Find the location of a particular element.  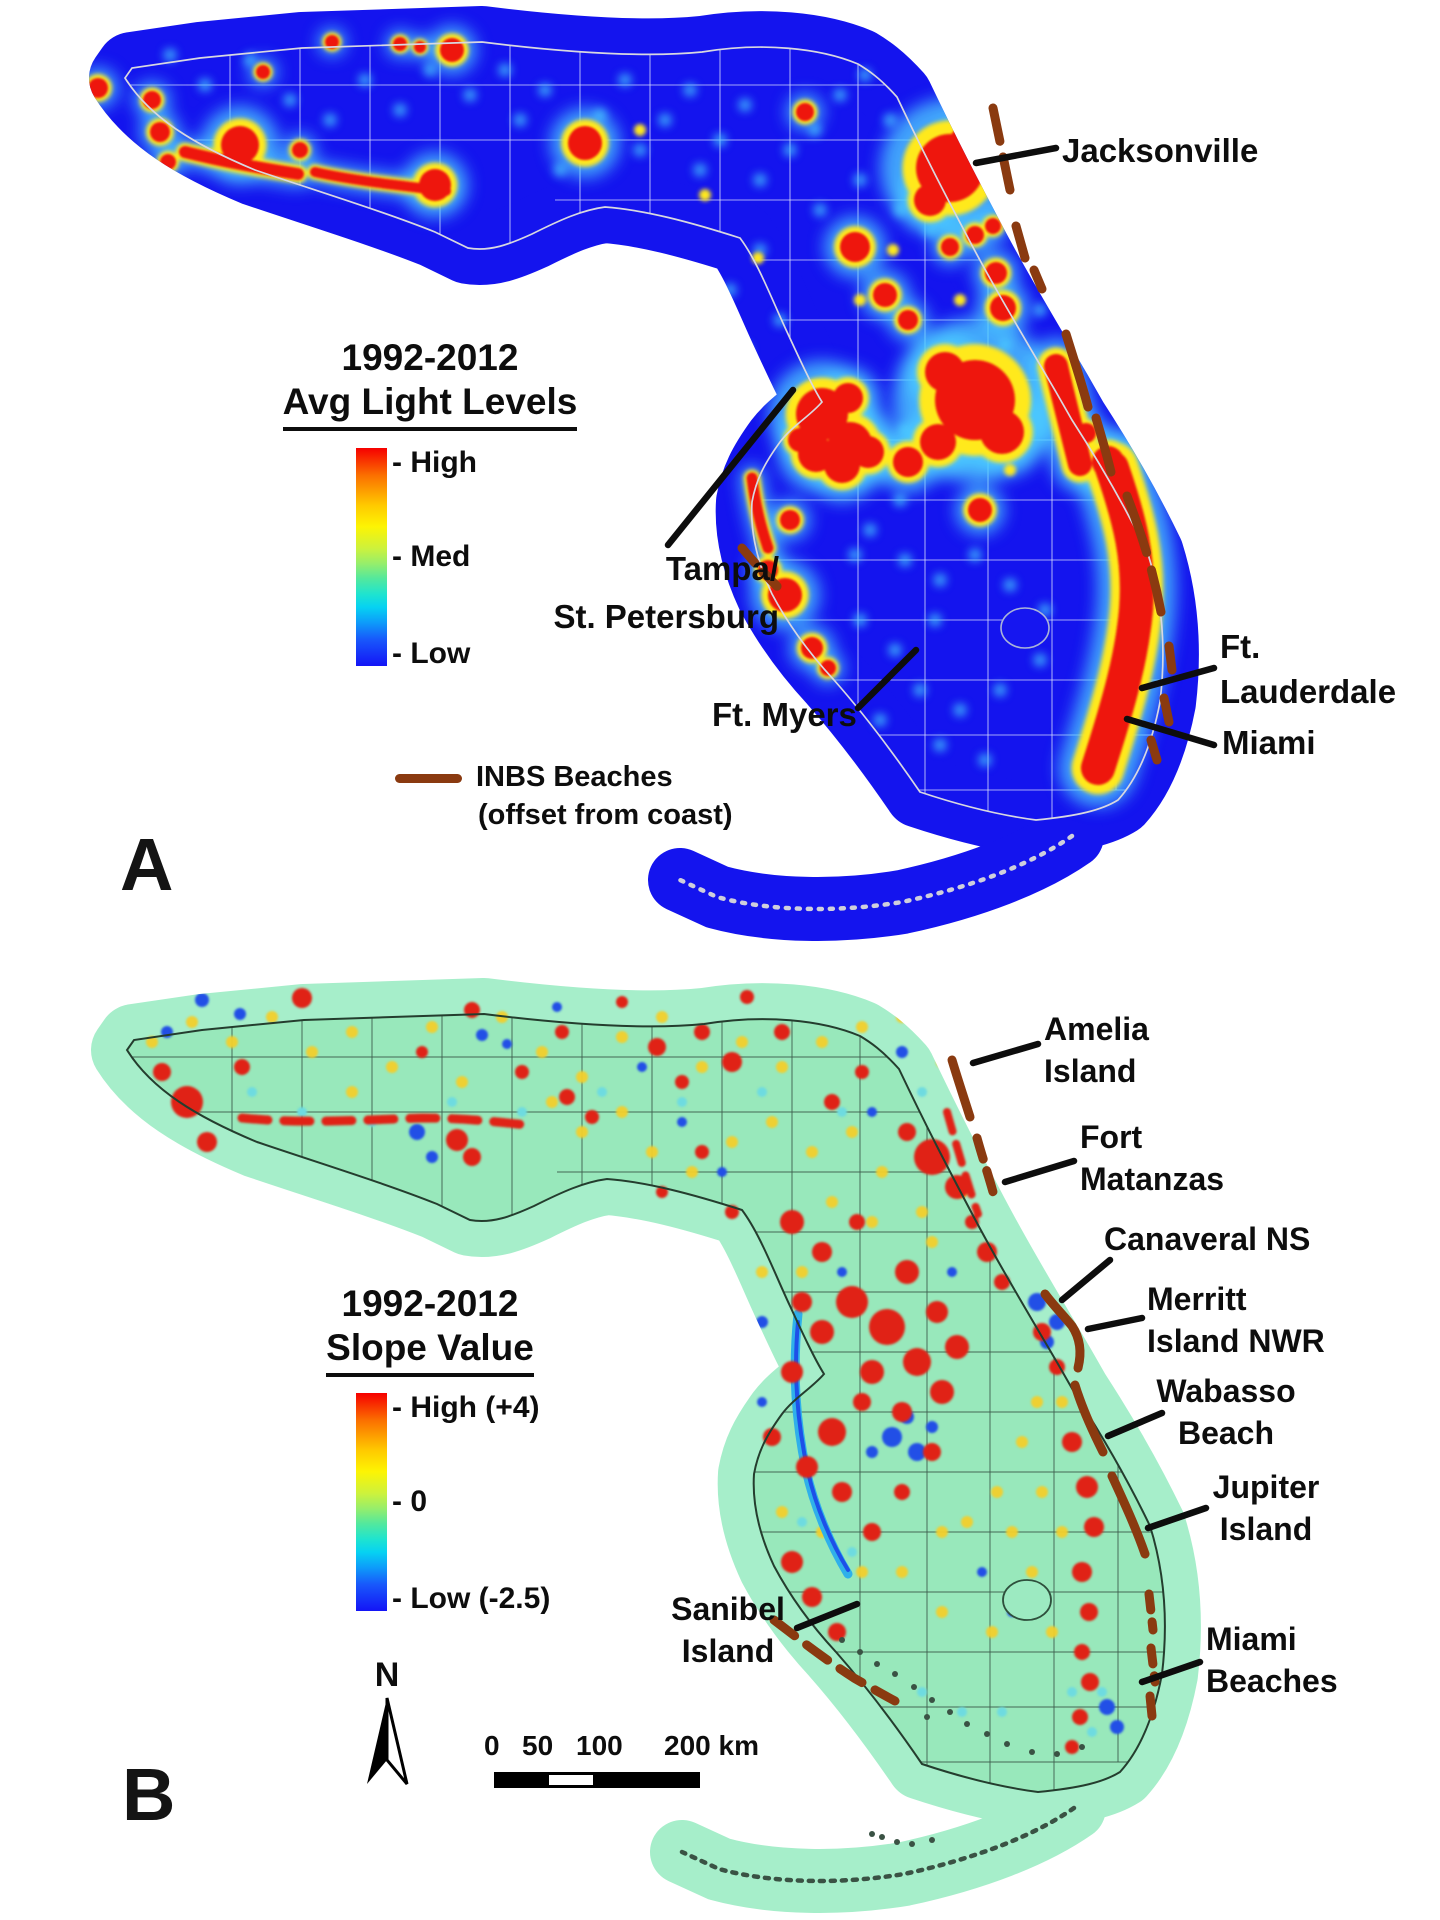

scale-tick-100: 100 is located at coordinates (599, 1745).